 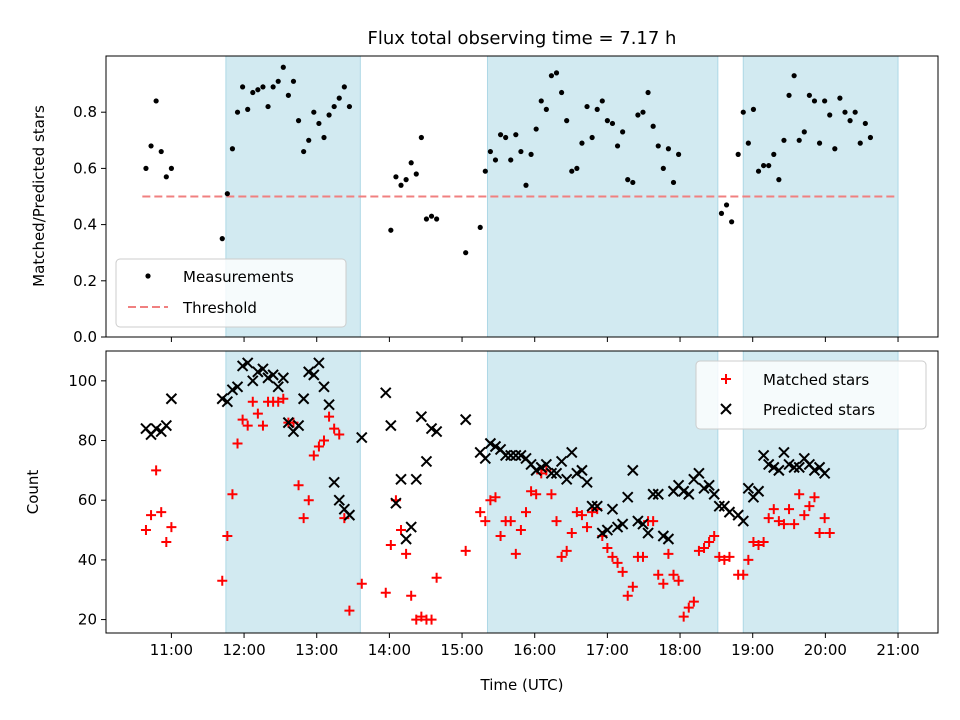 I want to click on x-tick-label: 14:00, so click(x=389, y=650).